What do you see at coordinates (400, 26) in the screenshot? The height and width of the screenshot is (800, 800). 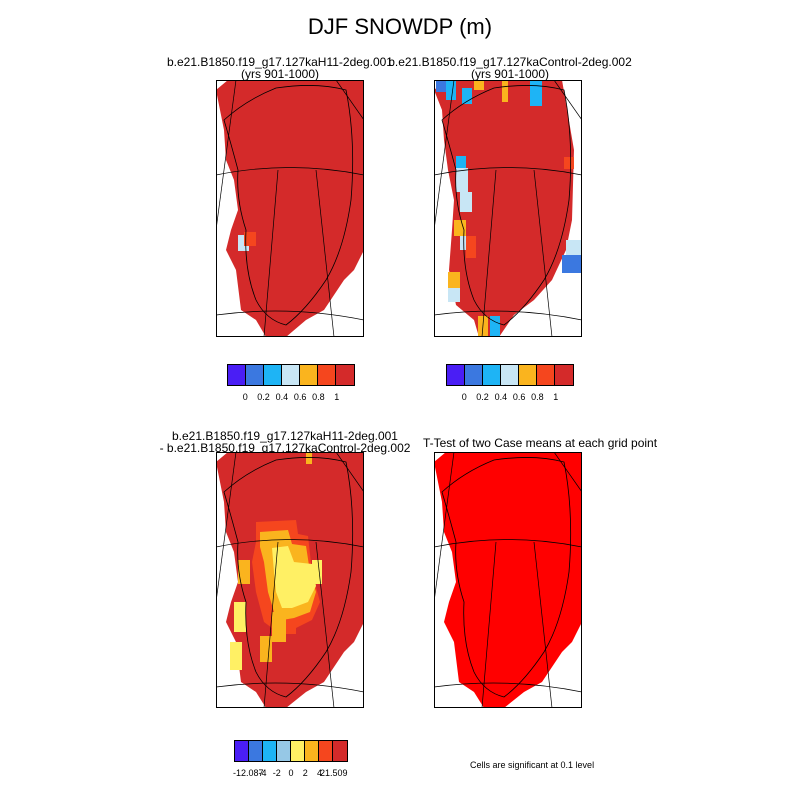 I see `page-title: DJF SNOWDP (m)` at bounding box center [400, 26].